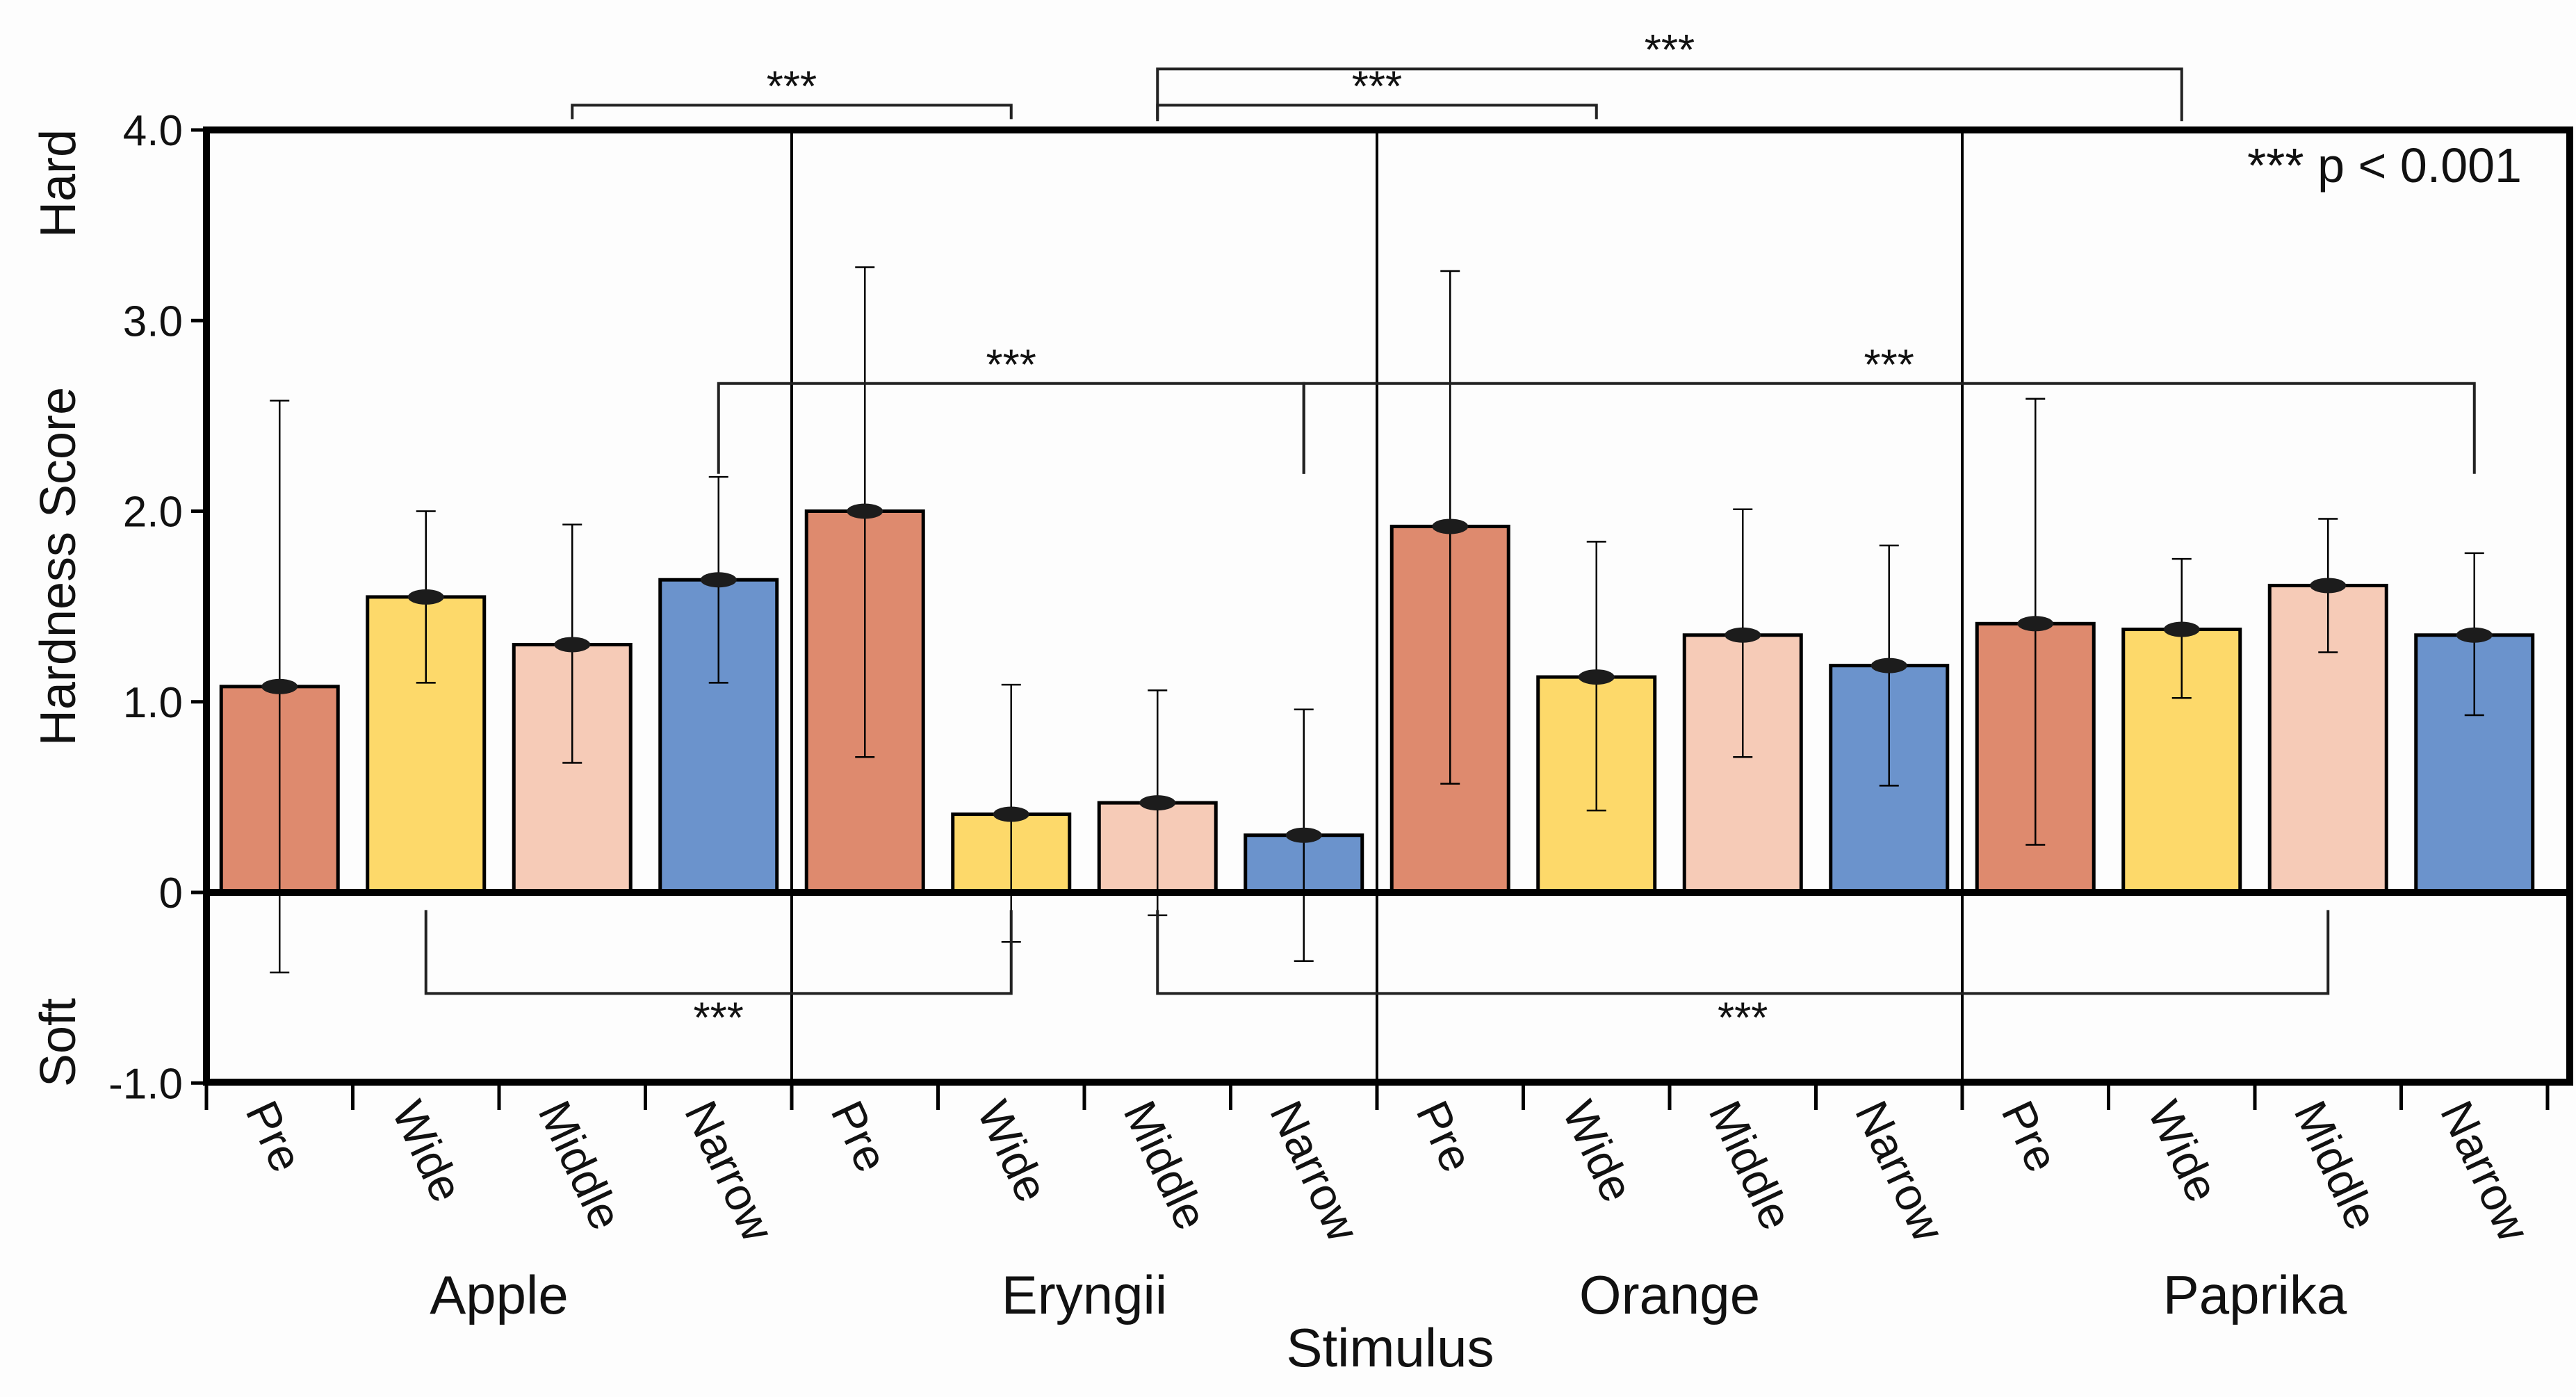 Image resolution: width=2576 pixels, height=1397 pixels. Describe the element at coordinates (719, 1018) in the screenshot. I see `significance-label-6: ***` at that location.